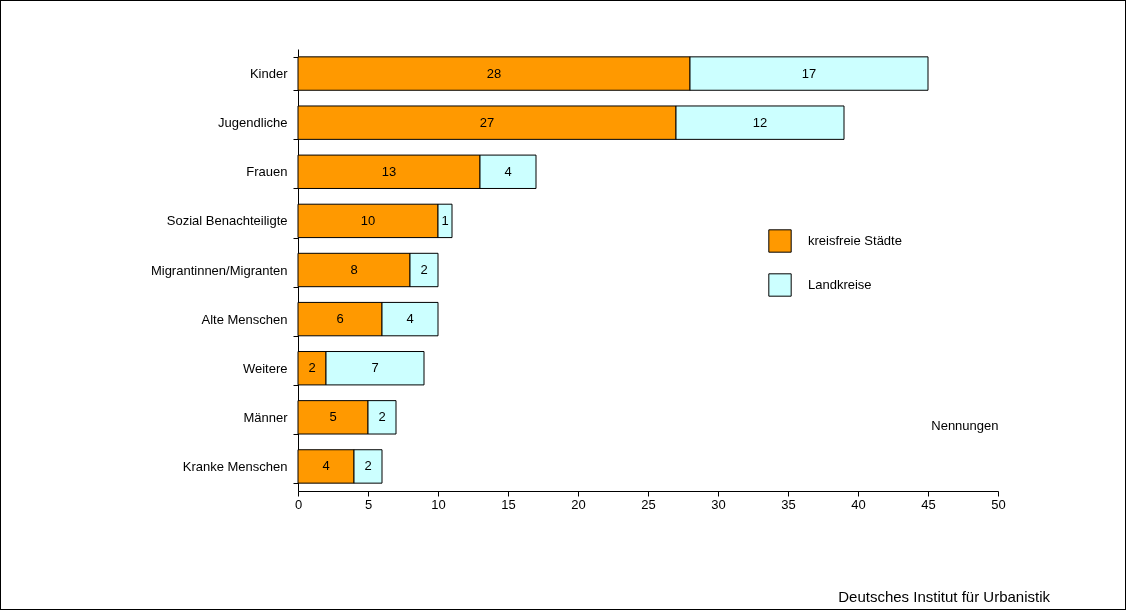  I want to click on x-tick-label: 30, so click(718, 504).